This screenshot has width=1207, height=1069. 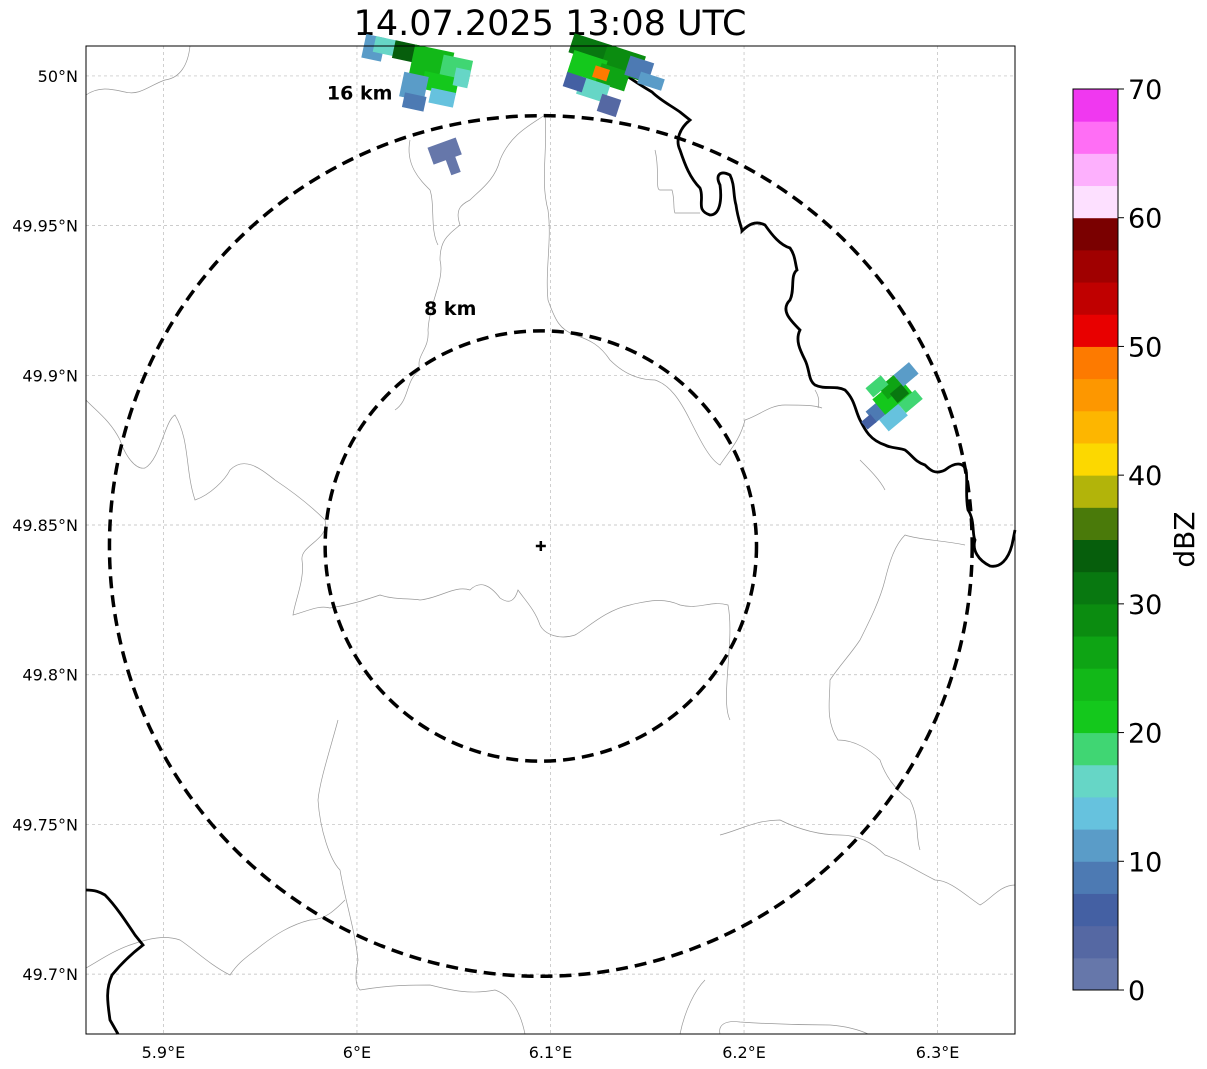 What do you see at coordinates (613, 75) in the screenshot?
I see `echo-cell-north` at bounding box center [613, 75].